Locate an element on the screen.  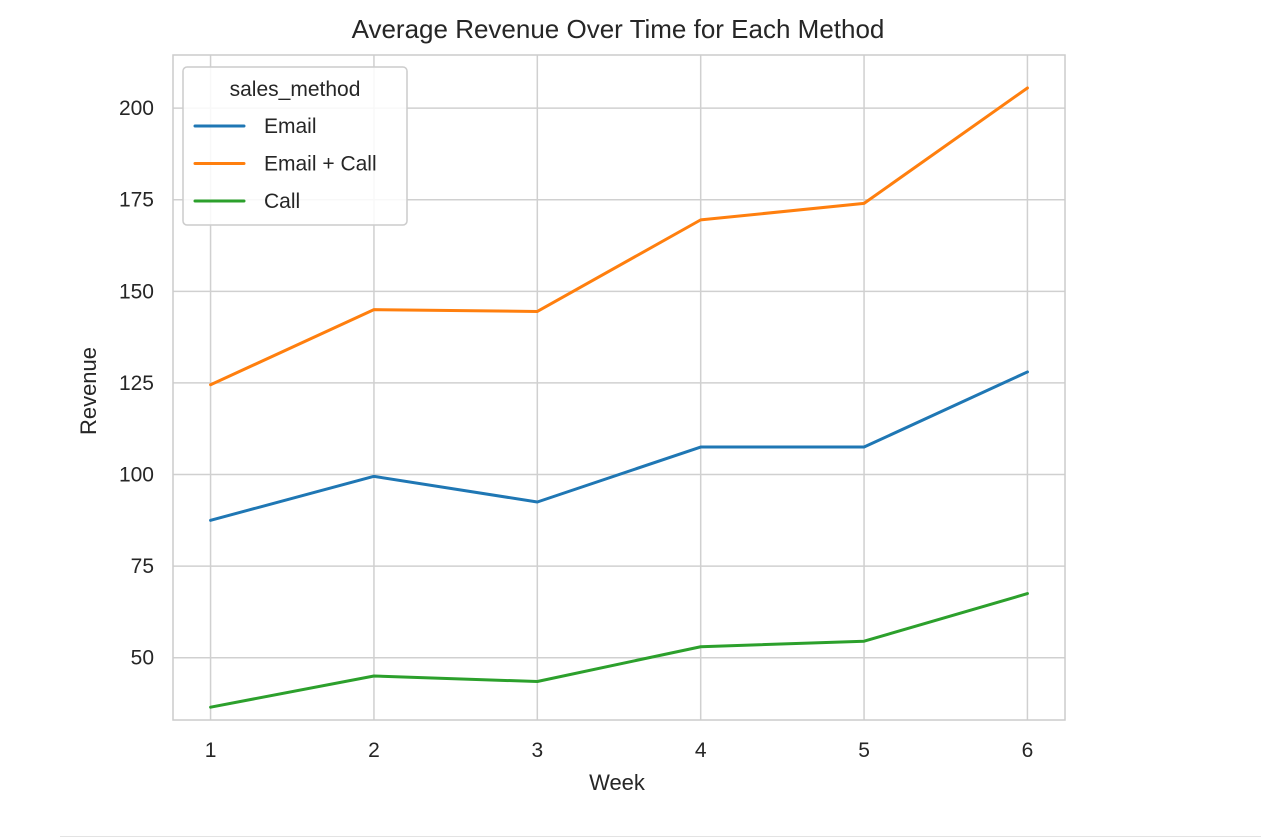
x-tick-label: 4 is located at coordinates (701, 750).